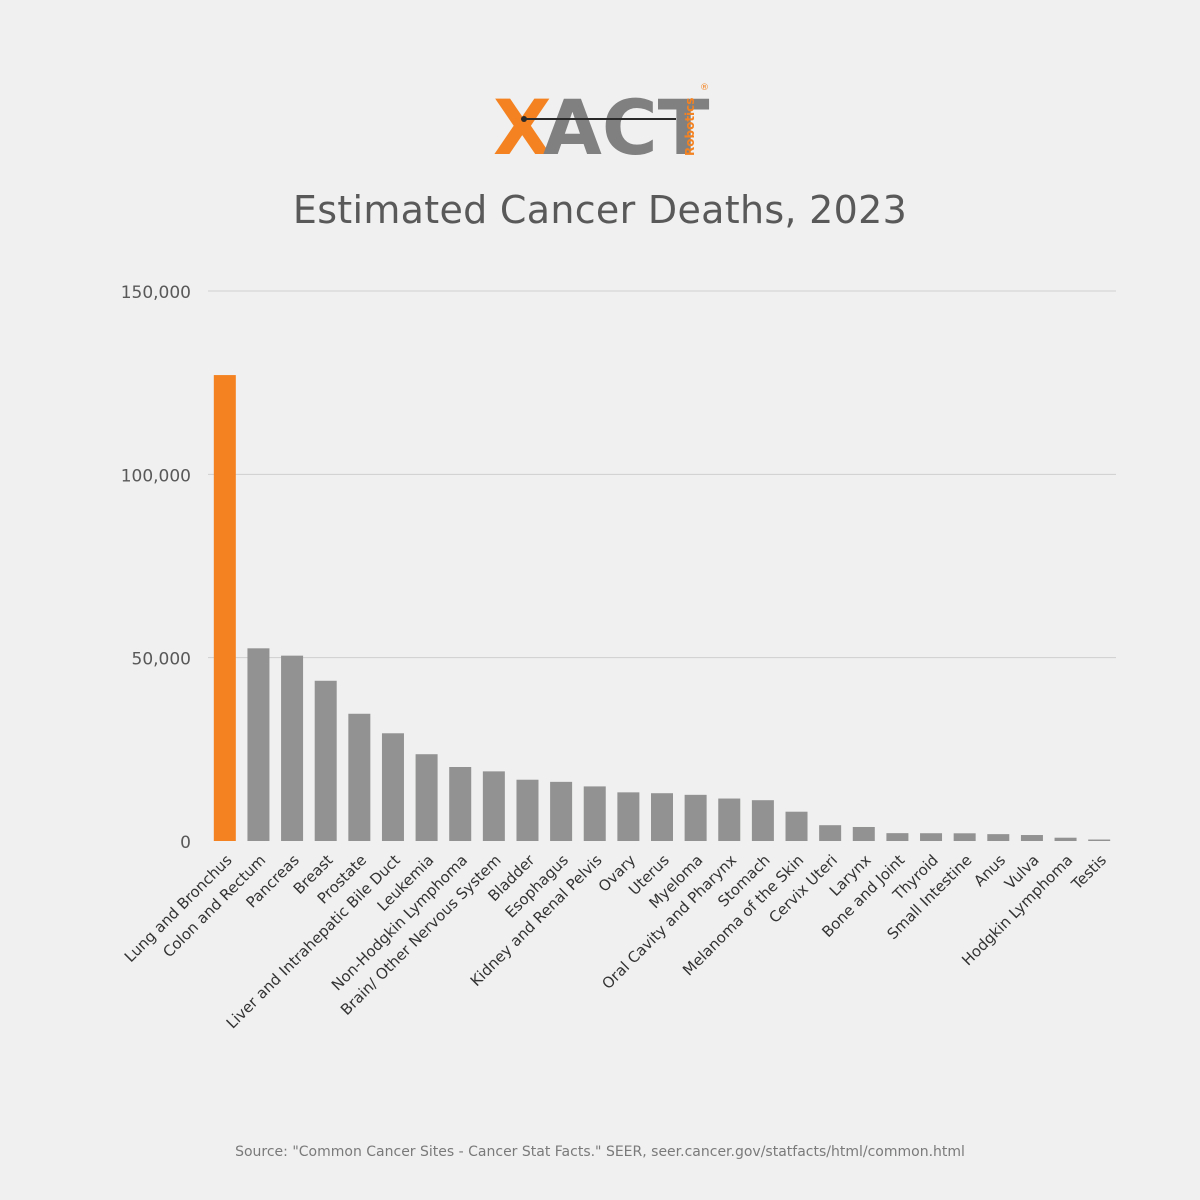 This screenshot has width=1200, height=1200. Describe the element at coordinates (600, 210) in the screenshot. I see `chart-title: Estimated Cancer Deaths, 2023` at that location.